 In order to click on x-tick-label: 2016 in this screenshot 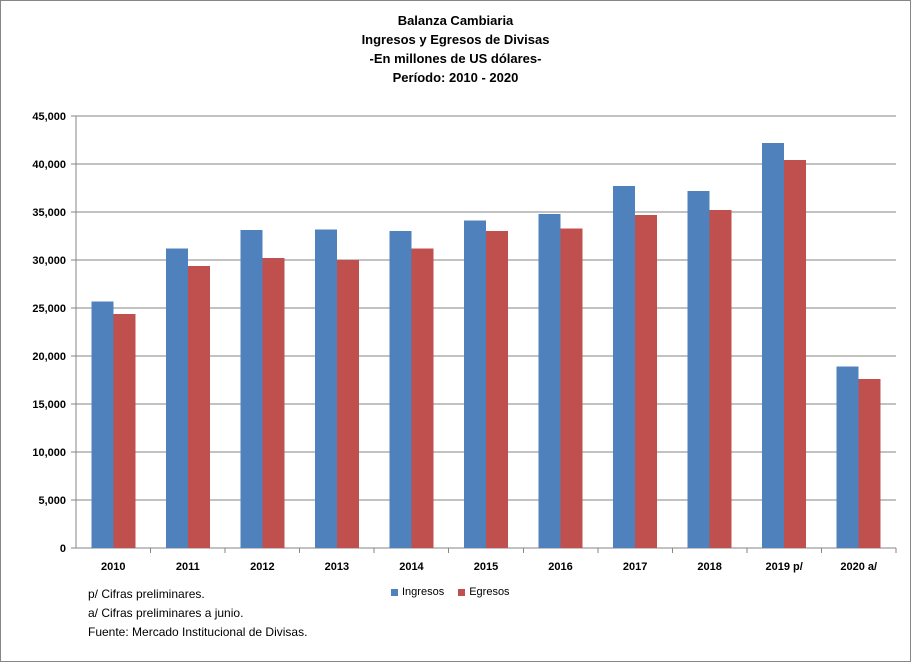, I will do `click(560, 567)`.